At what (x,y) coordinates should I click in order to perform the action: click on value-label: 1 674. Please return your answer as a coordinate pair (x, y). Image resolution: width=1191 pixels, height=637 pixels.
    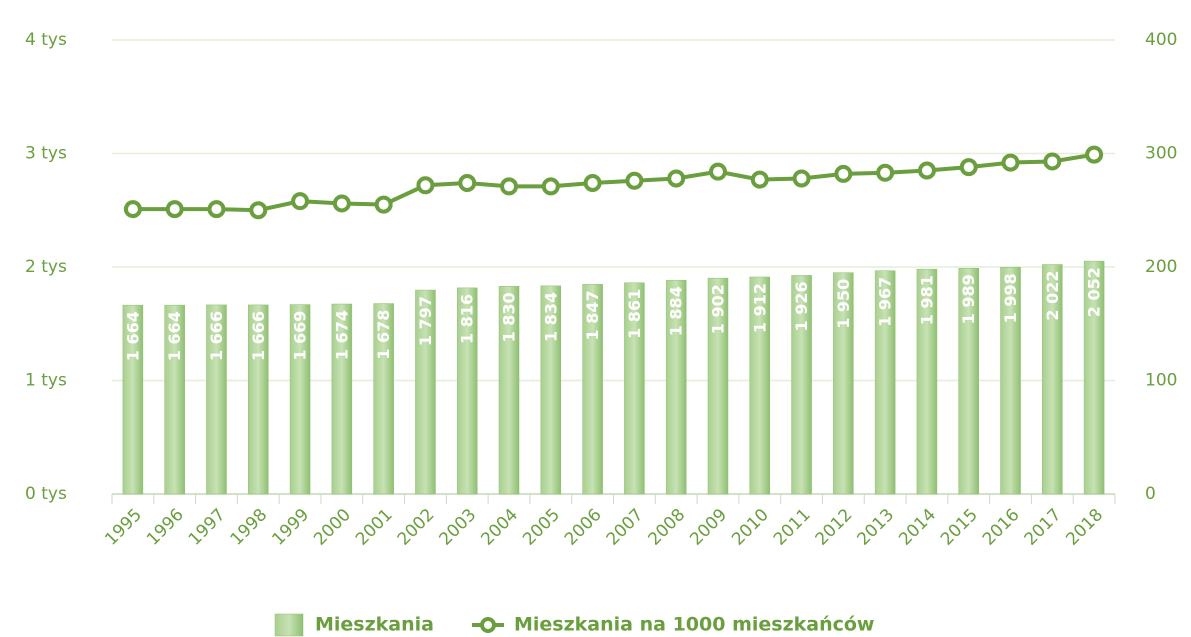
    Looking at the image, I should click on (341, 335).